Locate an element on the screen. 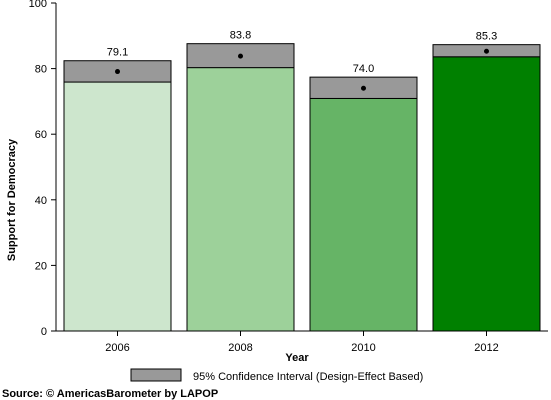 This screenshot has height=400, width=551. y-axis-title: Support for Democracy is located at coordinates (12, 199).